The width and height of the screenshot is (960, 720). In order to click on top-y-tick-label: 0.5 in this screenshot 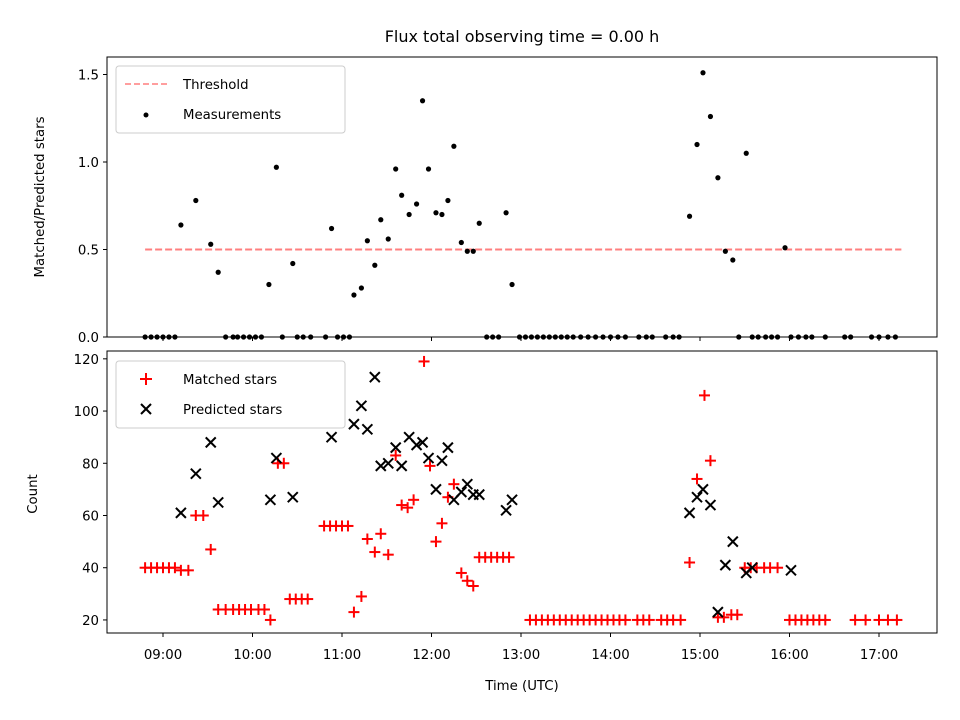, I will do `click(88, 251)`.